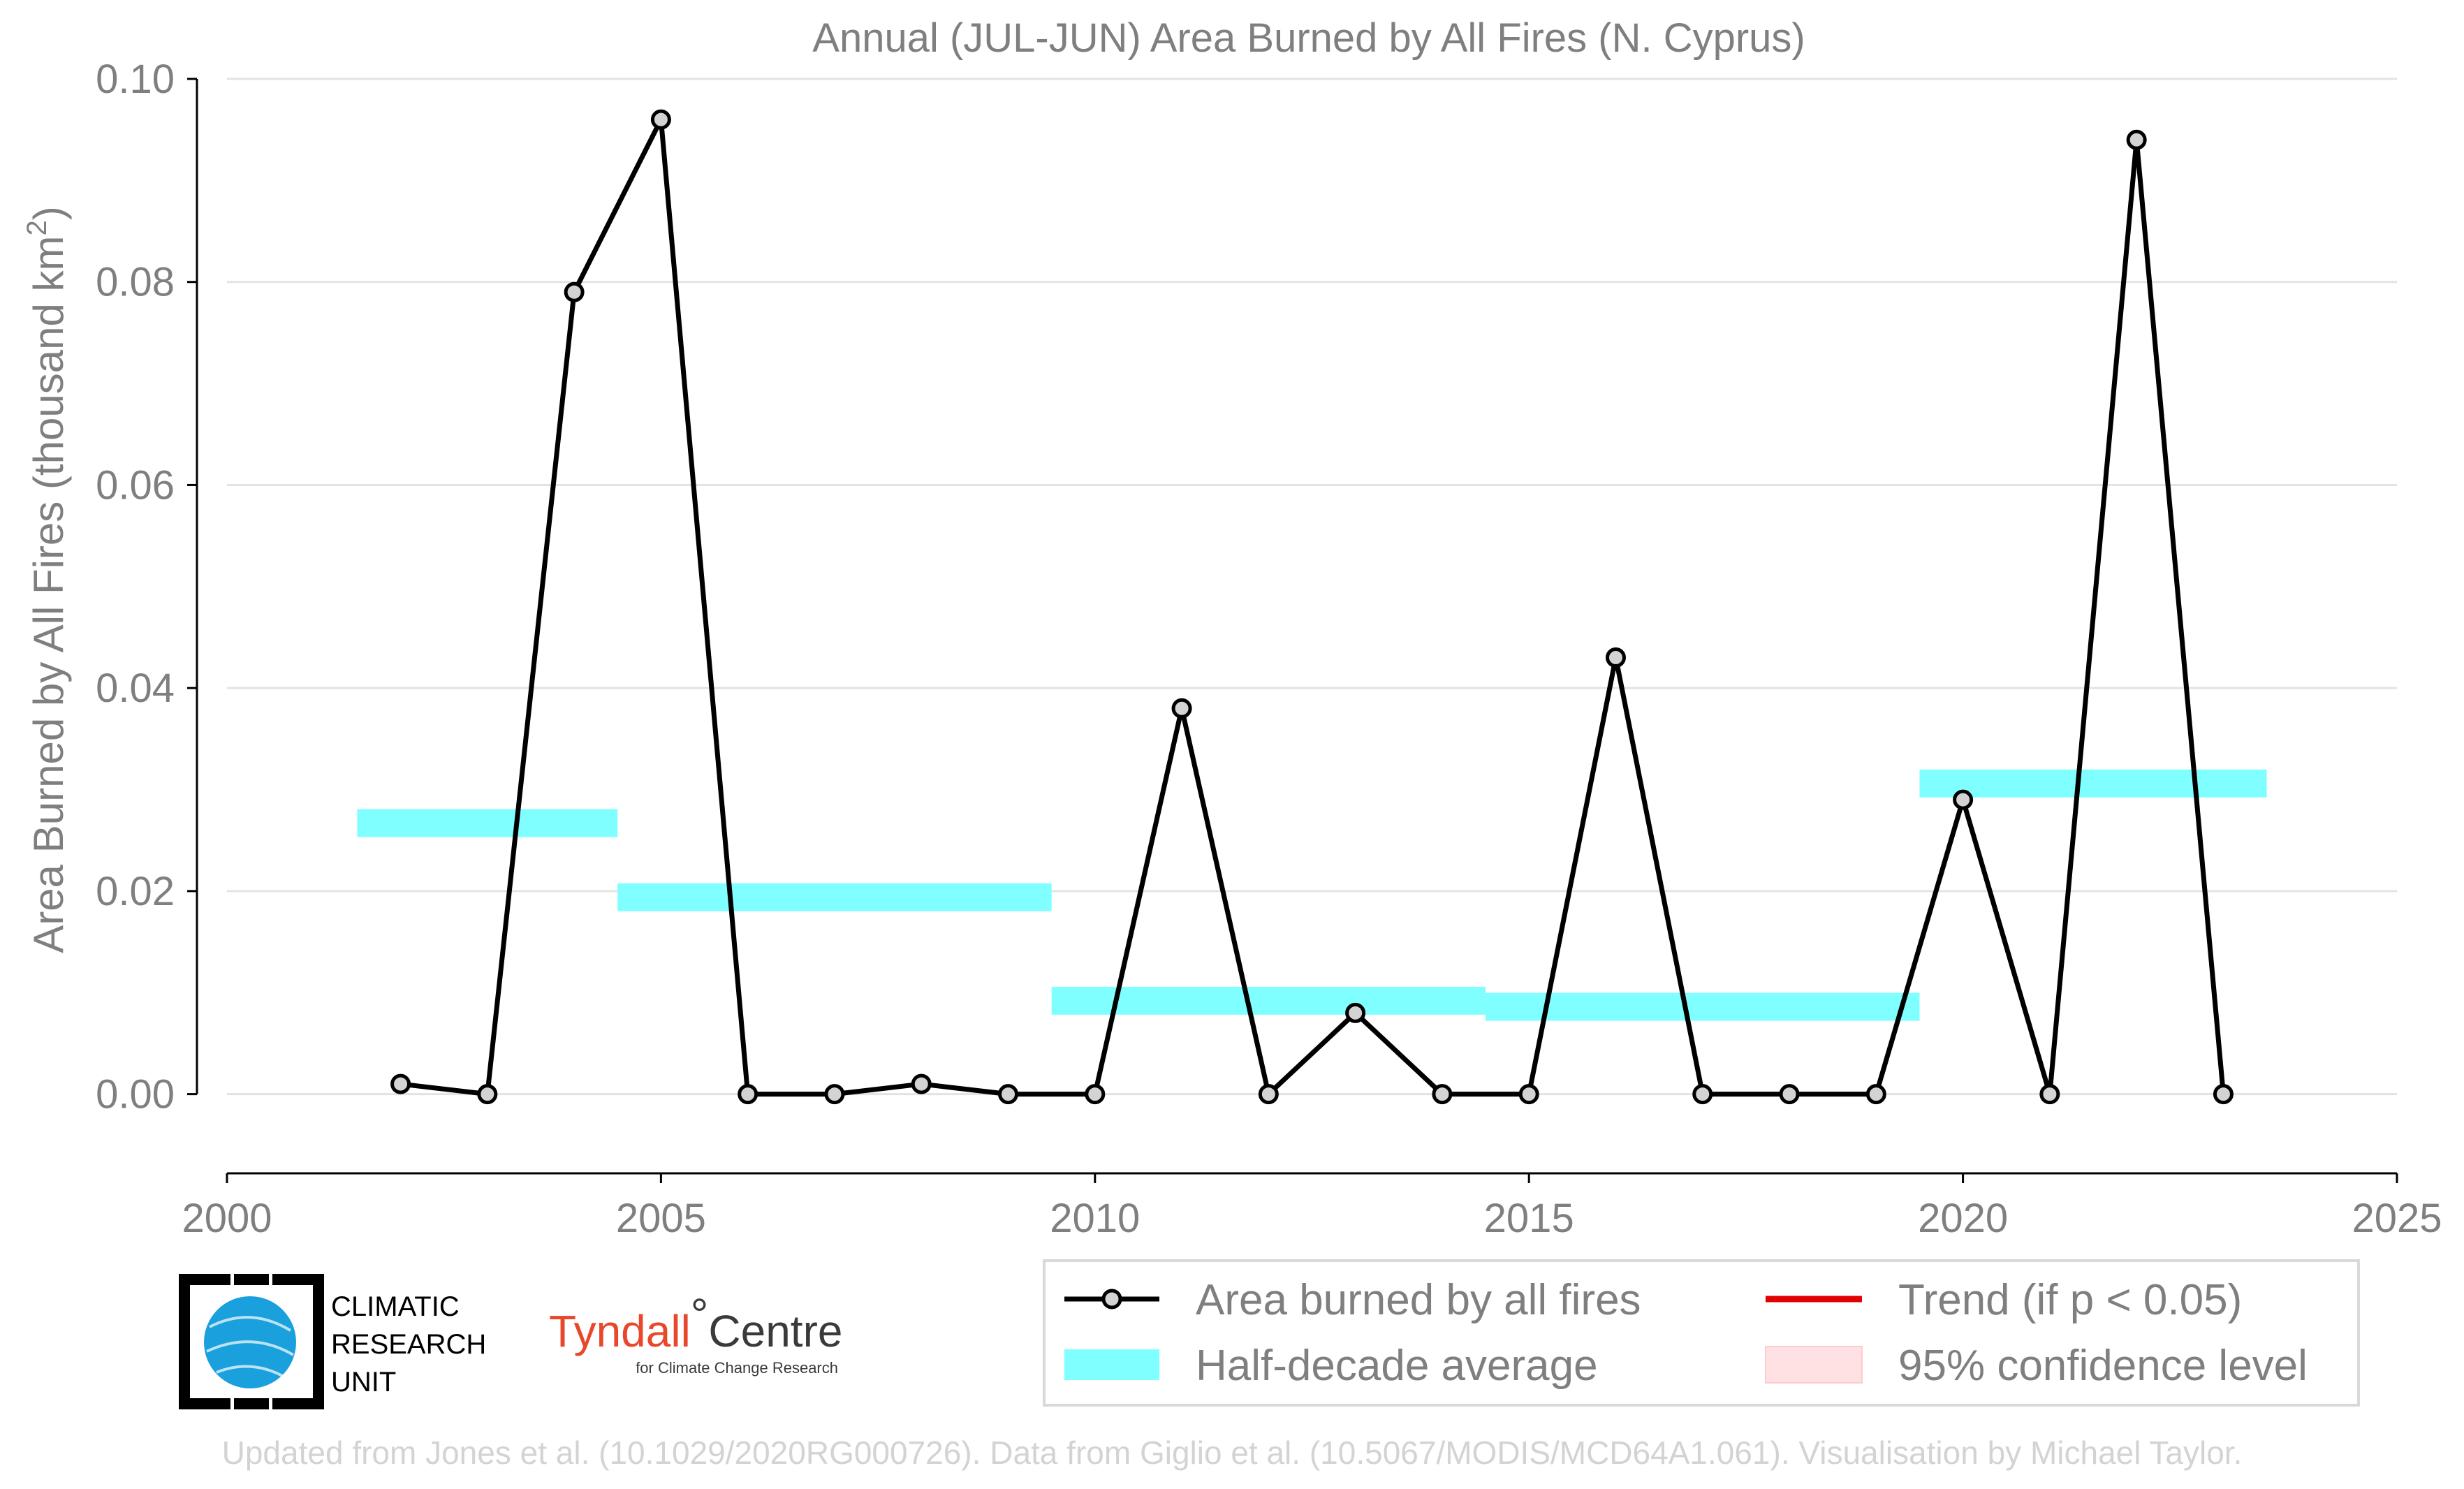  Describe the element at coordinates (2103, 1366) in the screenshot. I see `legend-label-confidence: 95% confidence level` at that location.